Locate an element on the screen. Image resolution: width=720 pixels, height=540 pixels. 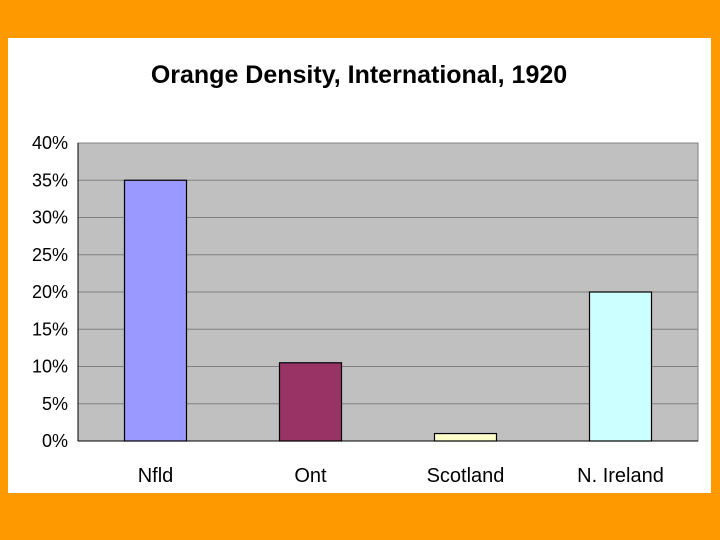
x-category-label: Nfld is located at coordinates (156, 476).